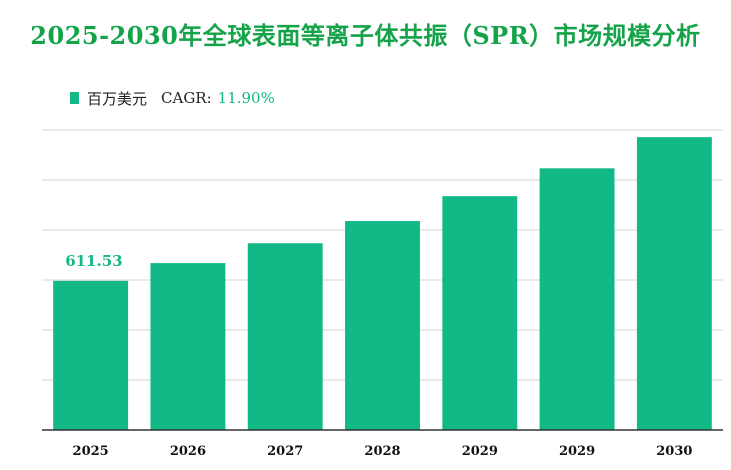  What do you see at coordinates (285, 451) in the screenshot?
I see `x-tick-label: 2027` at bounding box center [285, 451].